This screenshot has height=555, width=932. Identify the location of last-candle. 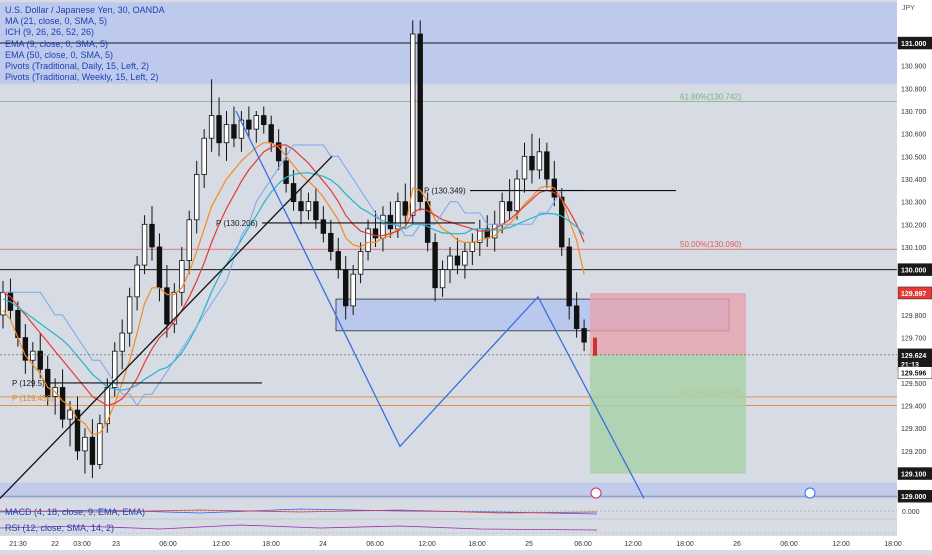
(595, 346).